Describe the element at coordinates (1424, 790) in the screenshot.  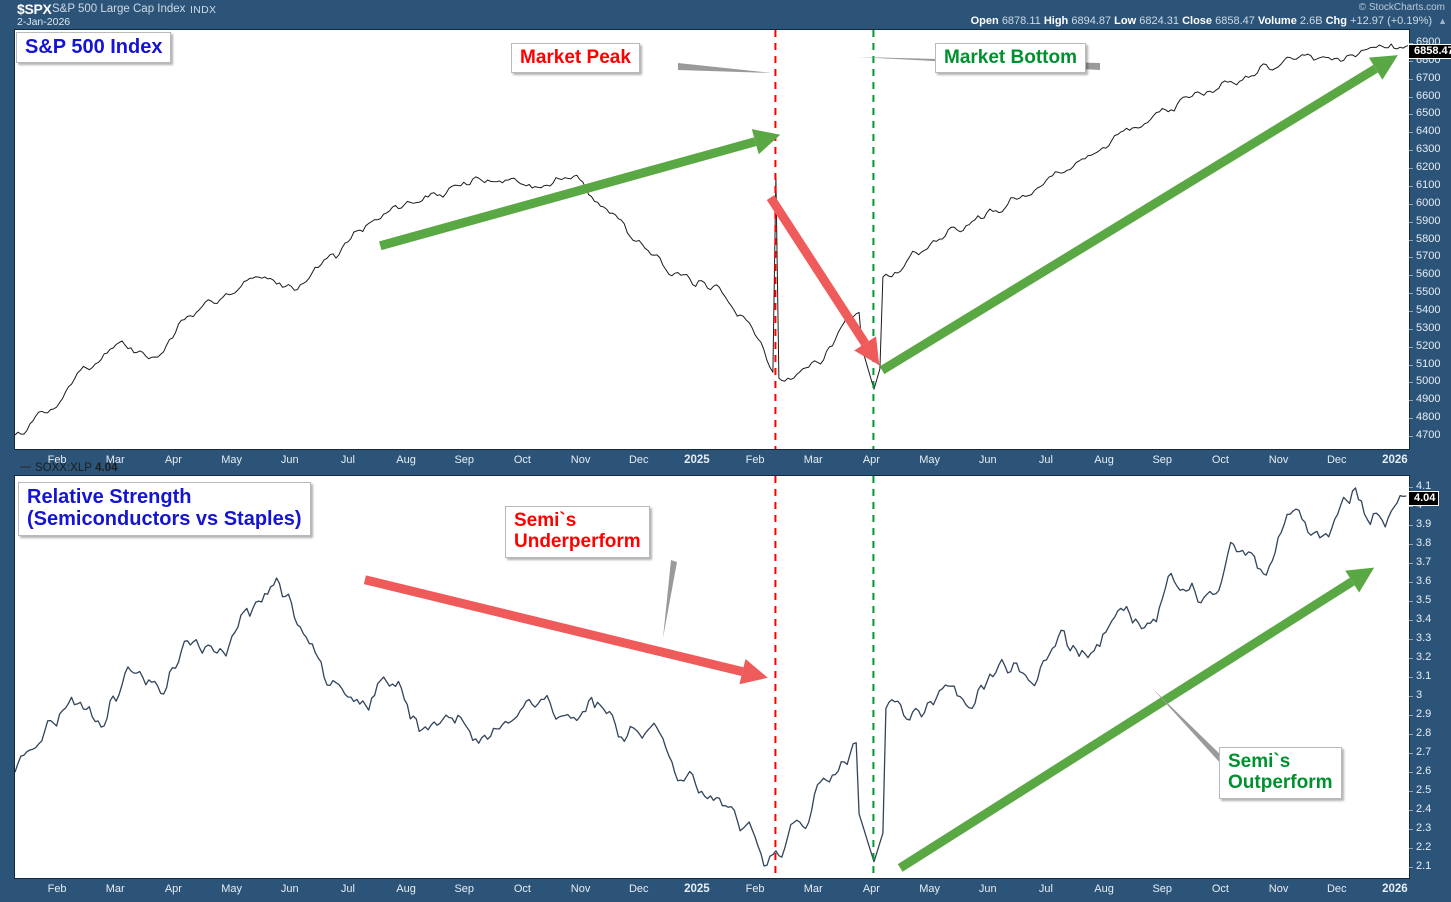
I see `y-axis-tick-label: 2.5` at that location.